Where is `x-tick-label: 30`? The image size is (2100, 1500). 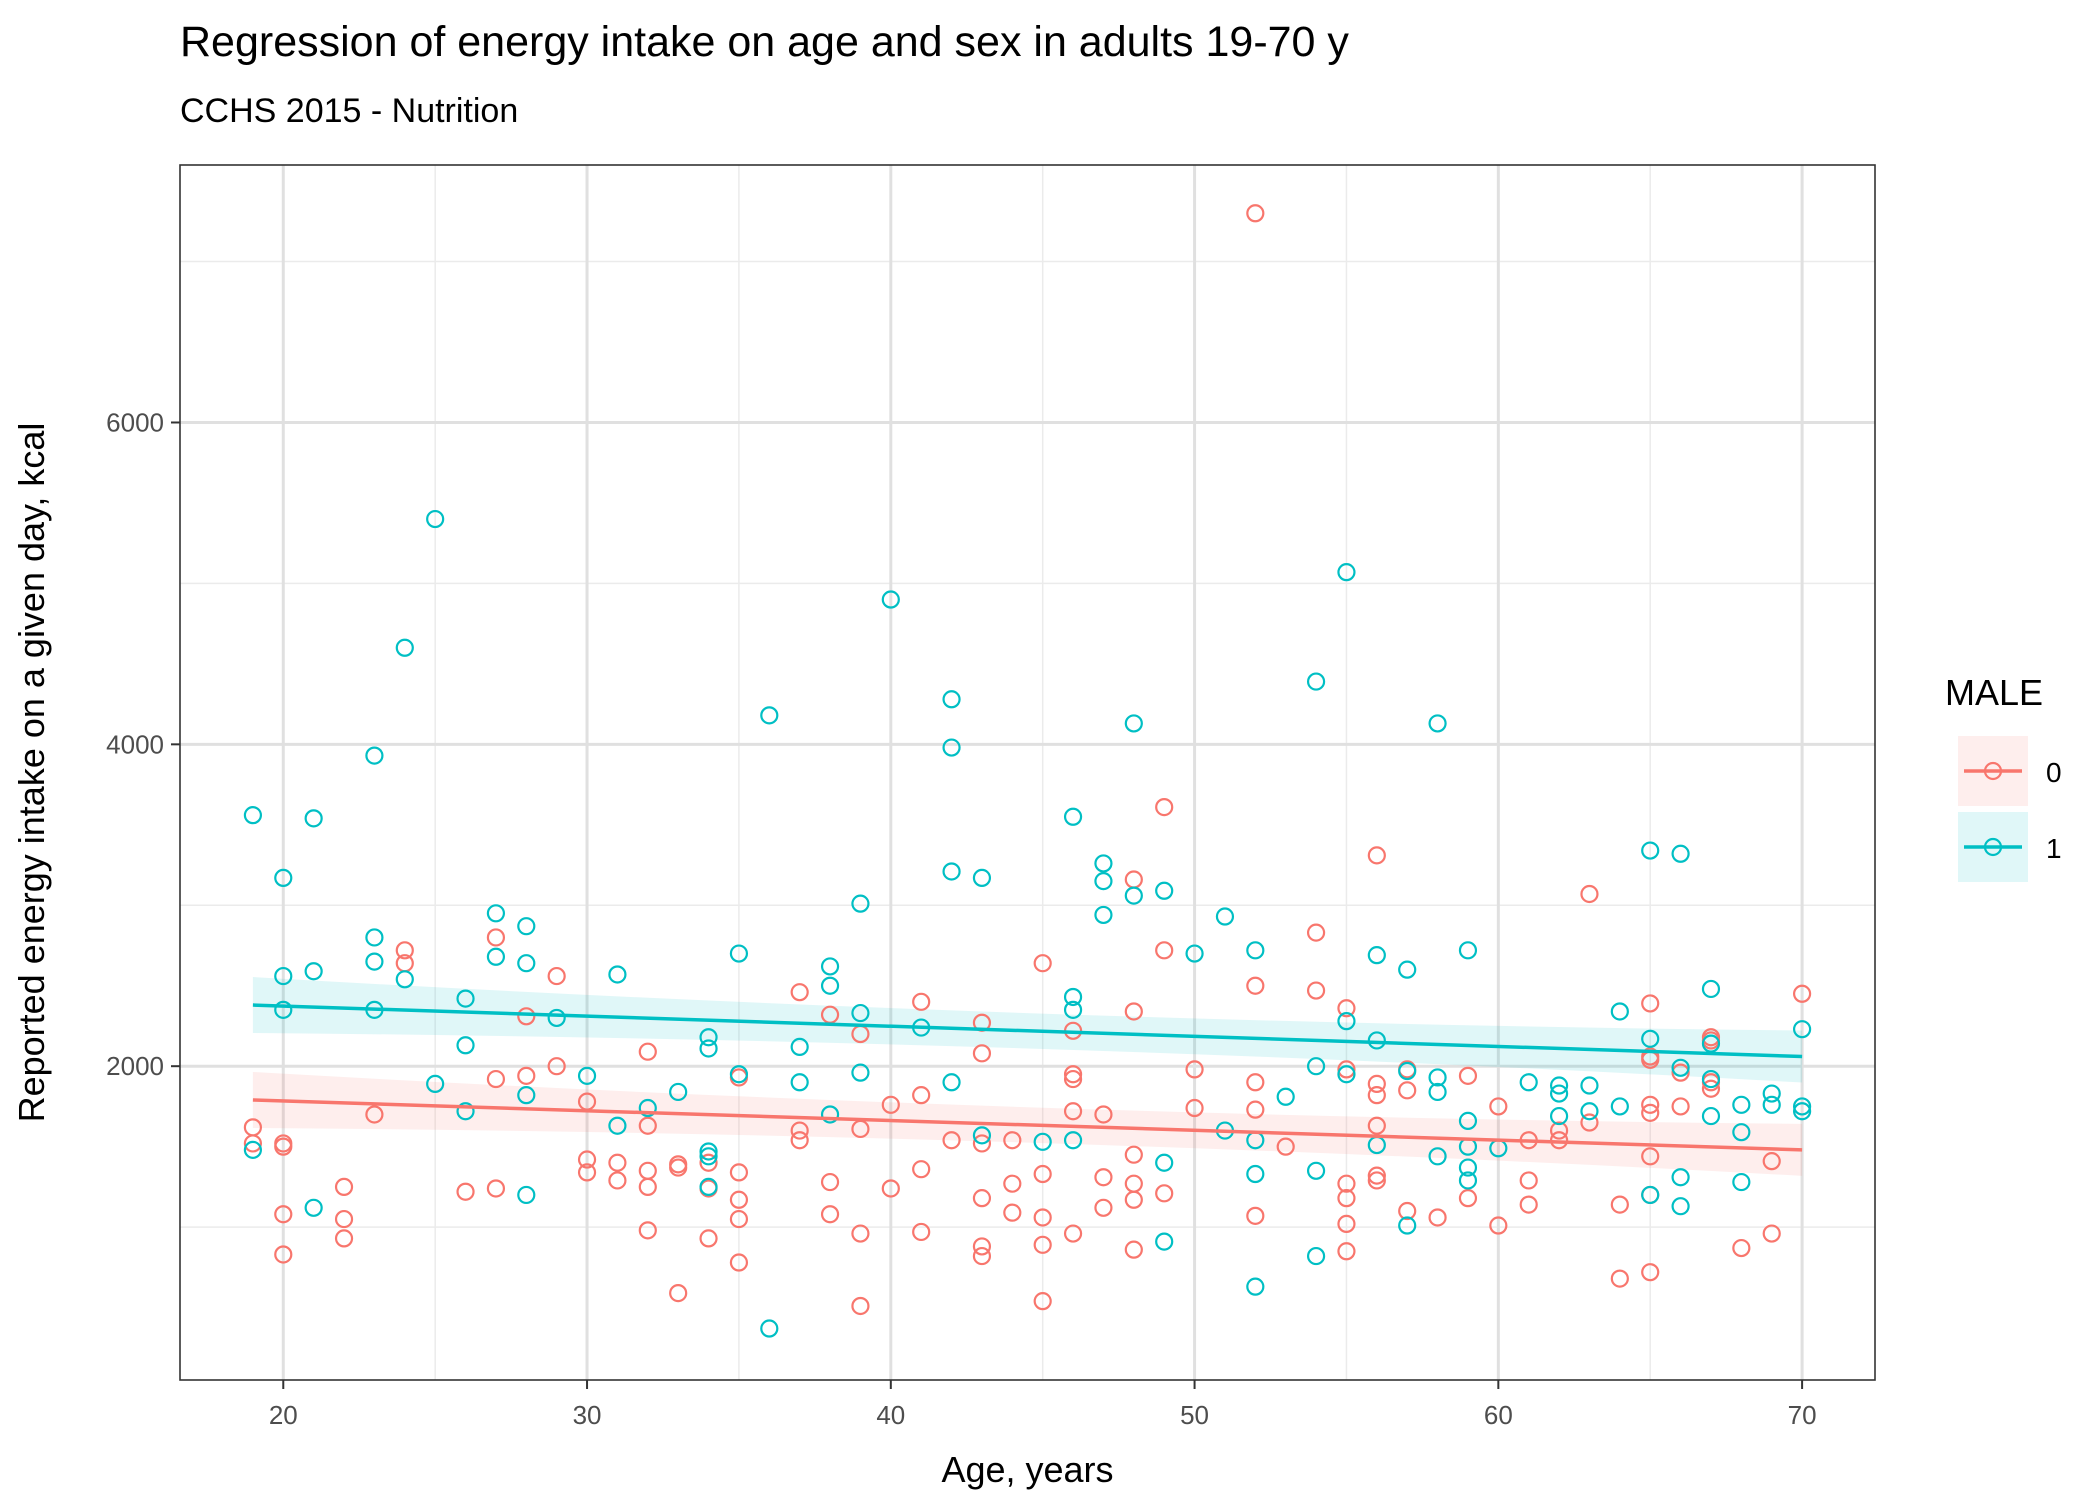 x-tick-label: 30 is located at coordinates (587, 1415).